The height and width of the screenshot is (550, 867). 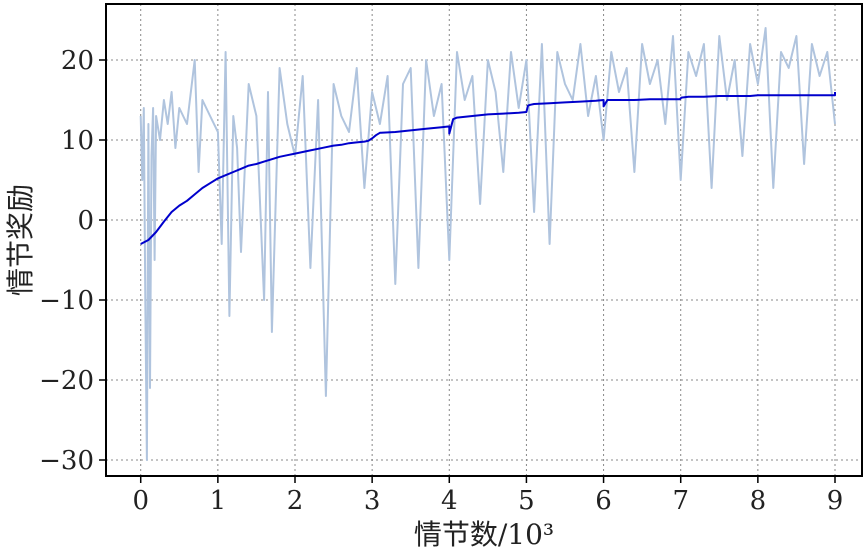 I want to click on y-tick-label-5: 20, so click(x=77, y=61).